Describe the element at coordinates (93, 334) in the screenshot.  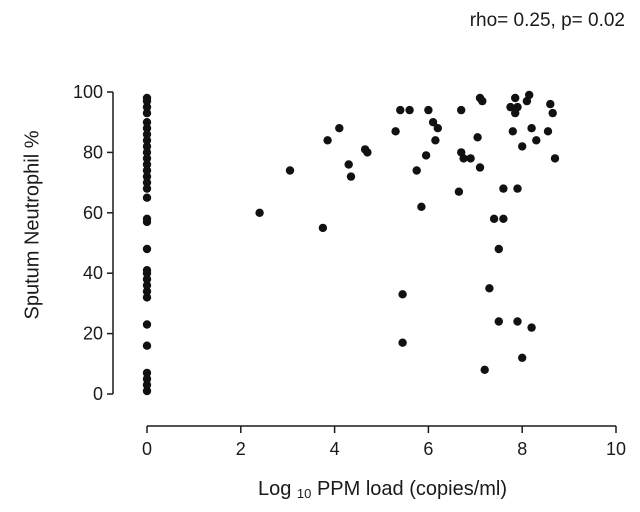
I see `y-tick-label: 20` at that location.